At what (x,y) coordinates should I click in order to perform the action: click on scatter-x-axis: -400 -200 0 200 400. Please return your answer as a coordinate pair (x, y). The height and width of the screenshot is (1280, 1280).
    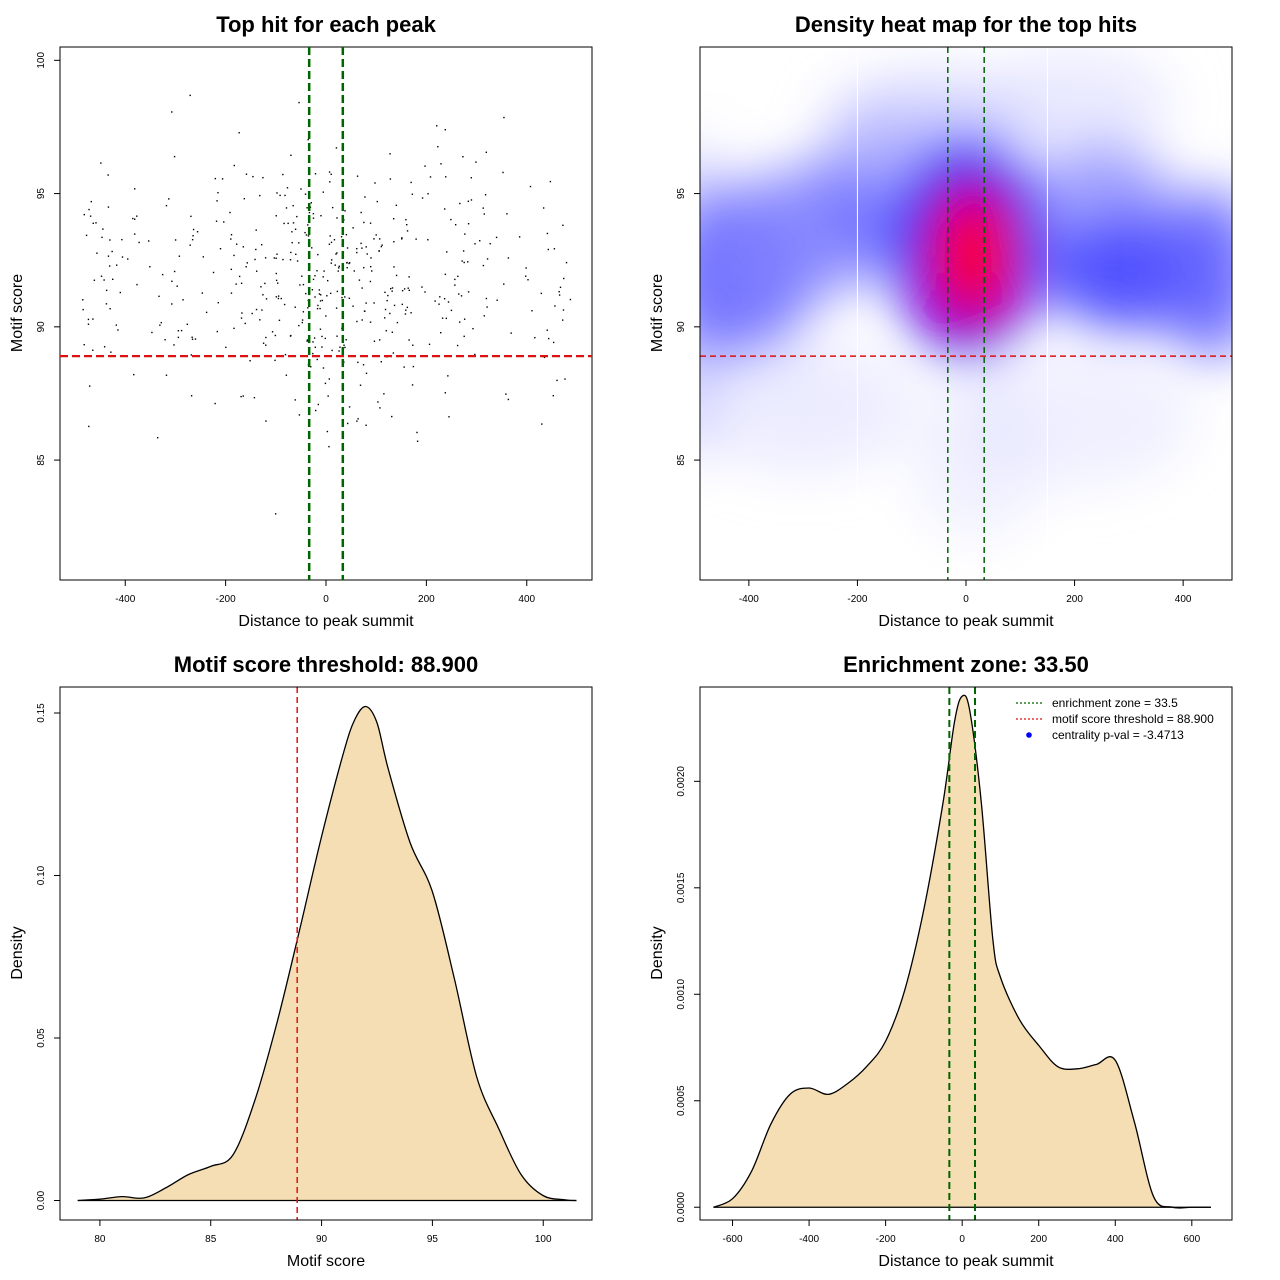
    Looking at the image, I should click on (325, 592).